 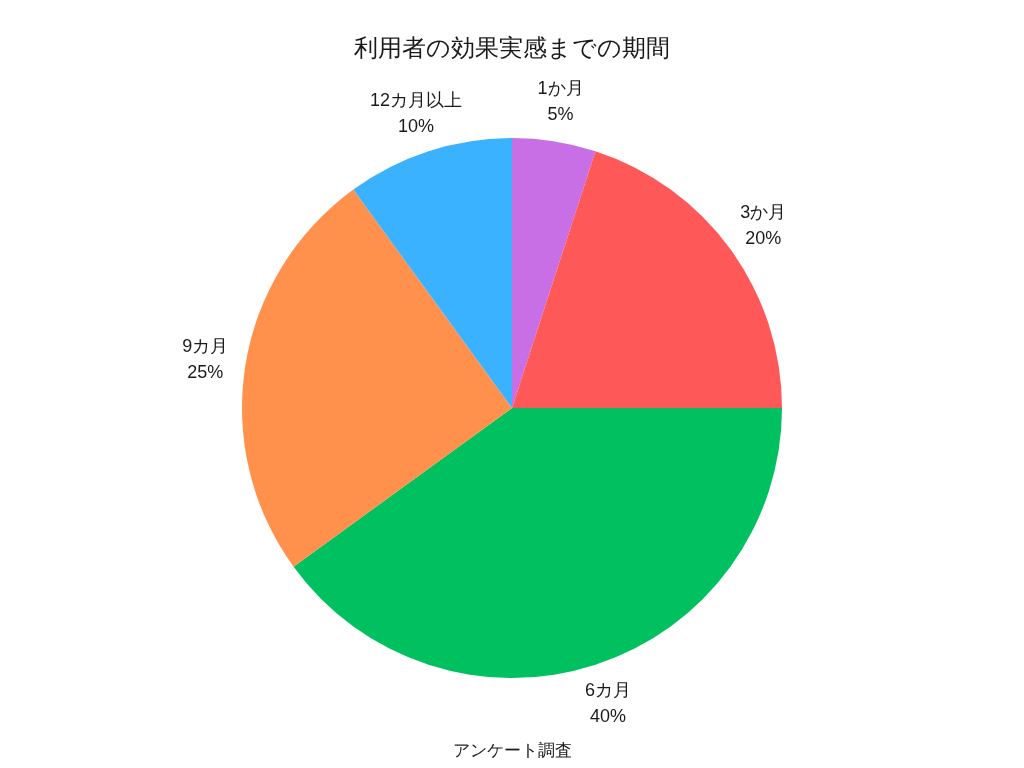 I want to click on title: 利用者の効果実感までの期間, so click(x=512, y=47).